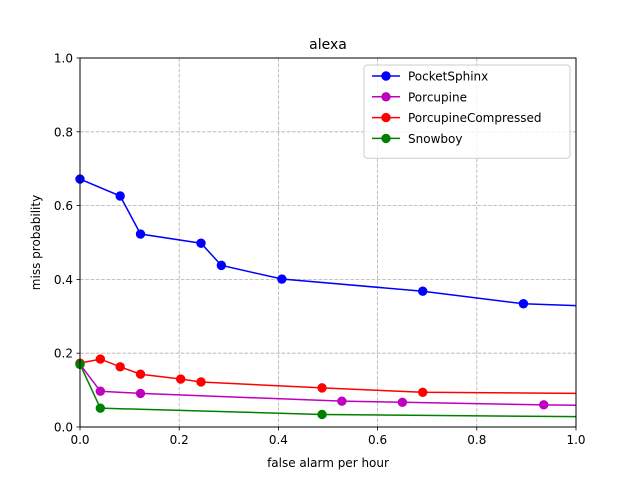 This screenshot has width=640, height=480. I want to click on series-porcupine, so click(326, 384).